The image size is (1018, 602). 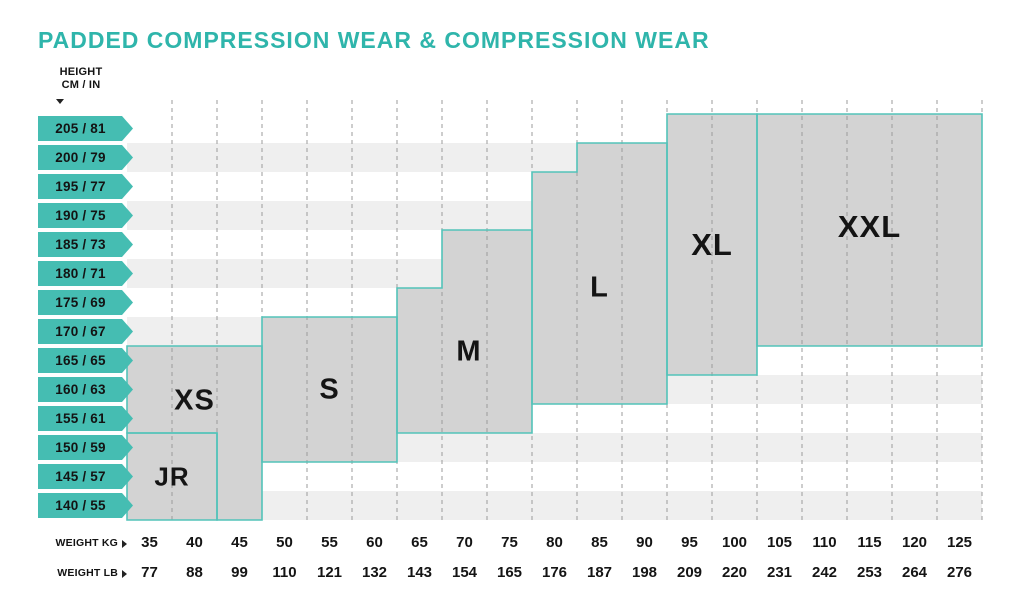 What do you see at coordinates (959, 542) in the screenshot?
I see `weight-kg-value: 125` at bounding box center [959, 542].